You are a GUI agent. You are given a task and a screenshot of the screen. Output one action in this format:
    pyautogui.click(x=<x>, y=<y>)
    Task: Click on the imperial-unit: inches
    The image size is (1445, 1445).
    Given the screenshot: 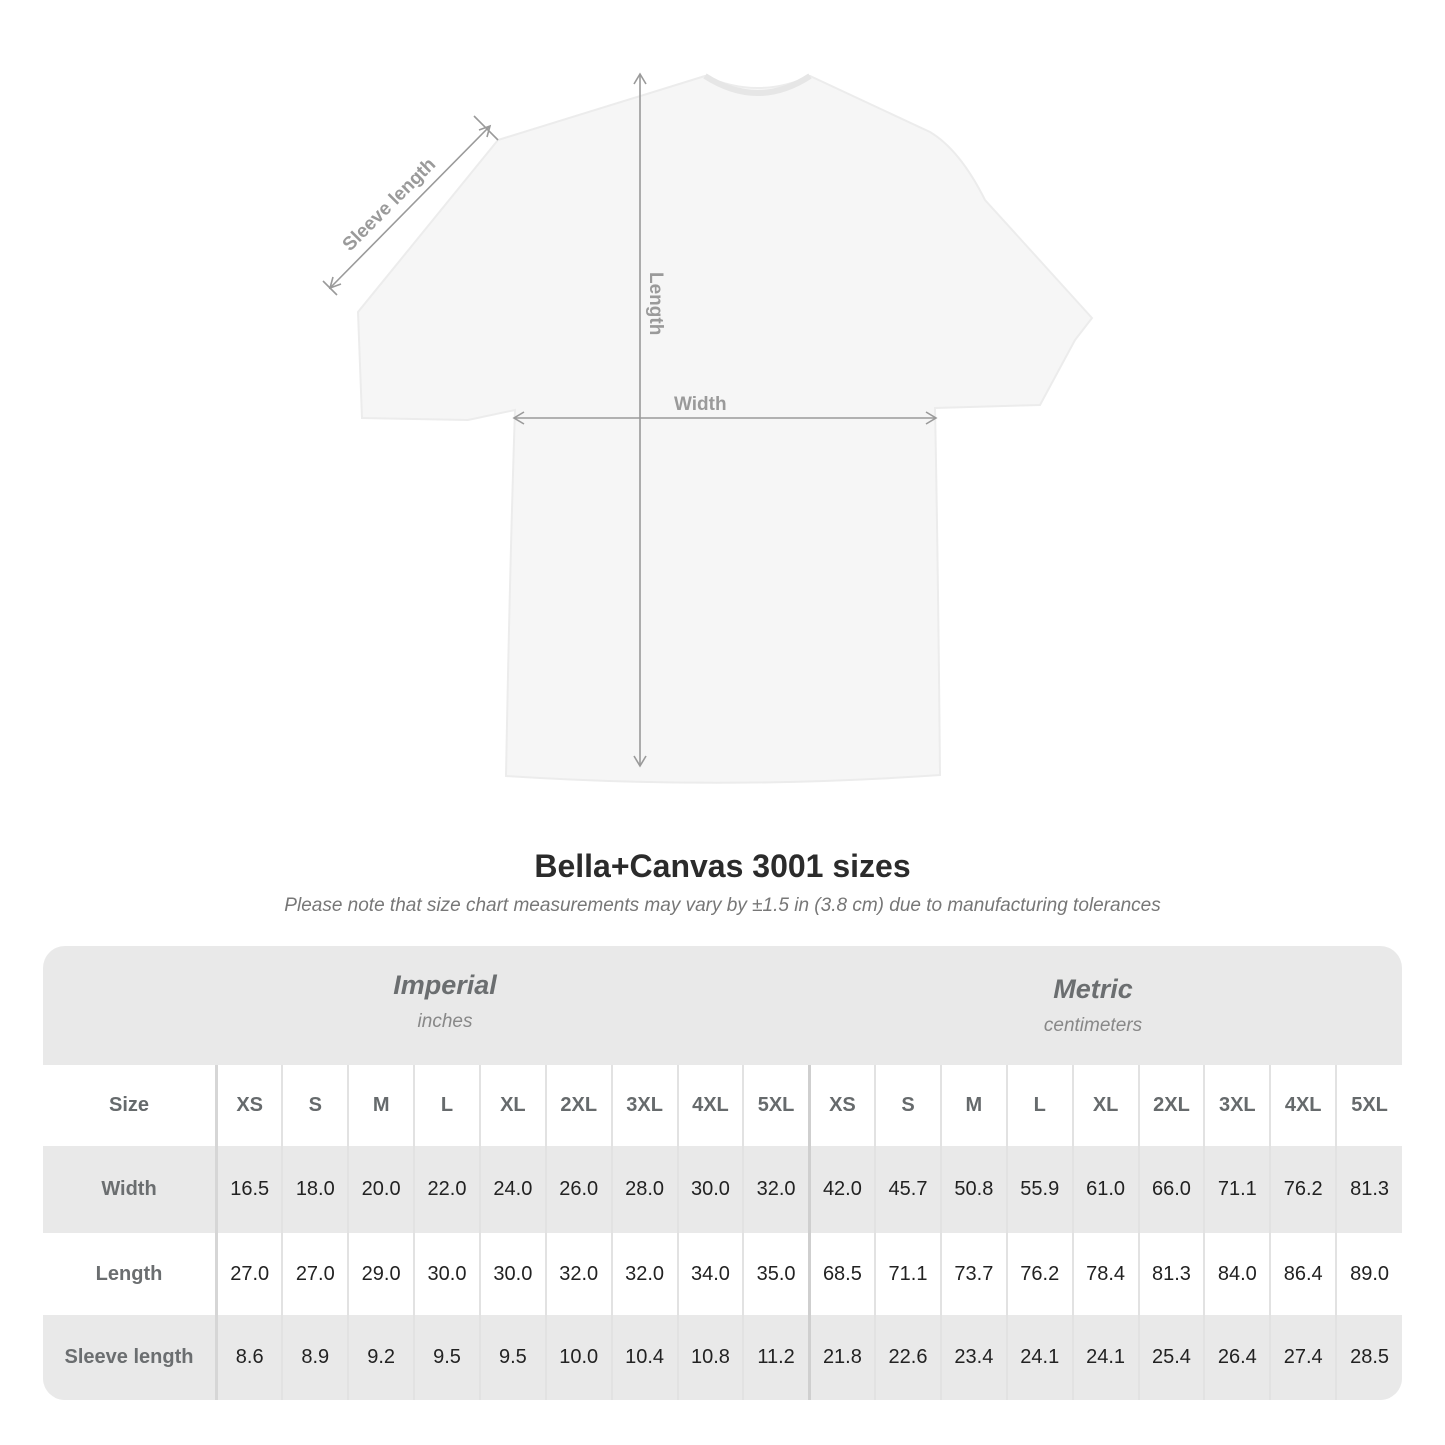 What is the action you would take?
    pyautogui.click(x=445, y=1021)
    